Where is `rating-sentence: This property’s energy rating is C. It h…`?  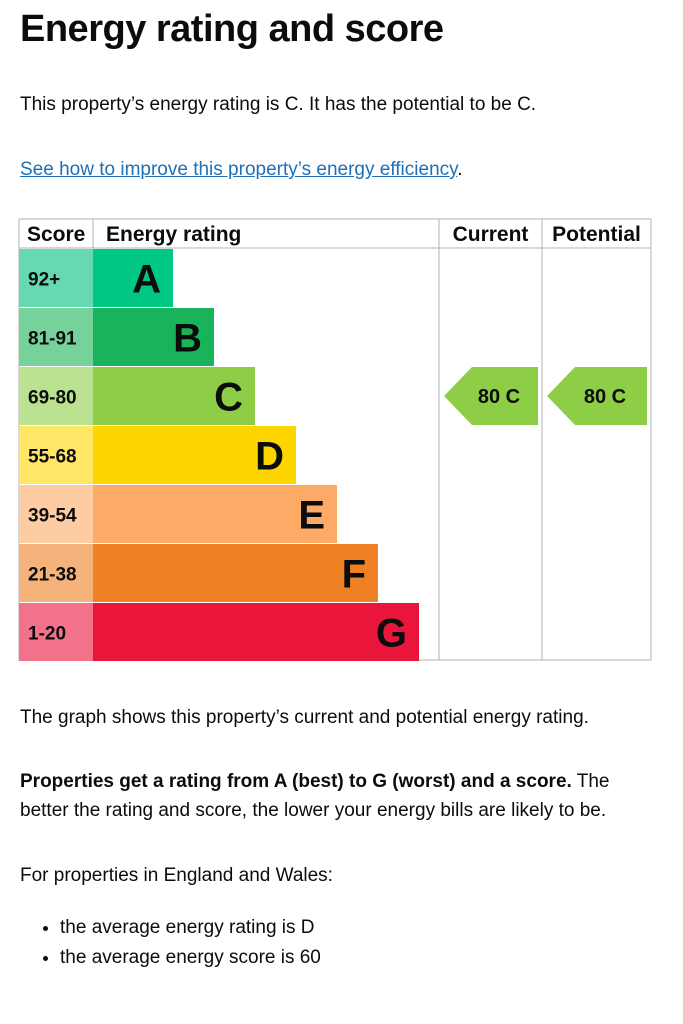
rating-sentence: This property’s energy rating is C. It h… is located at coordinates (278, 104).